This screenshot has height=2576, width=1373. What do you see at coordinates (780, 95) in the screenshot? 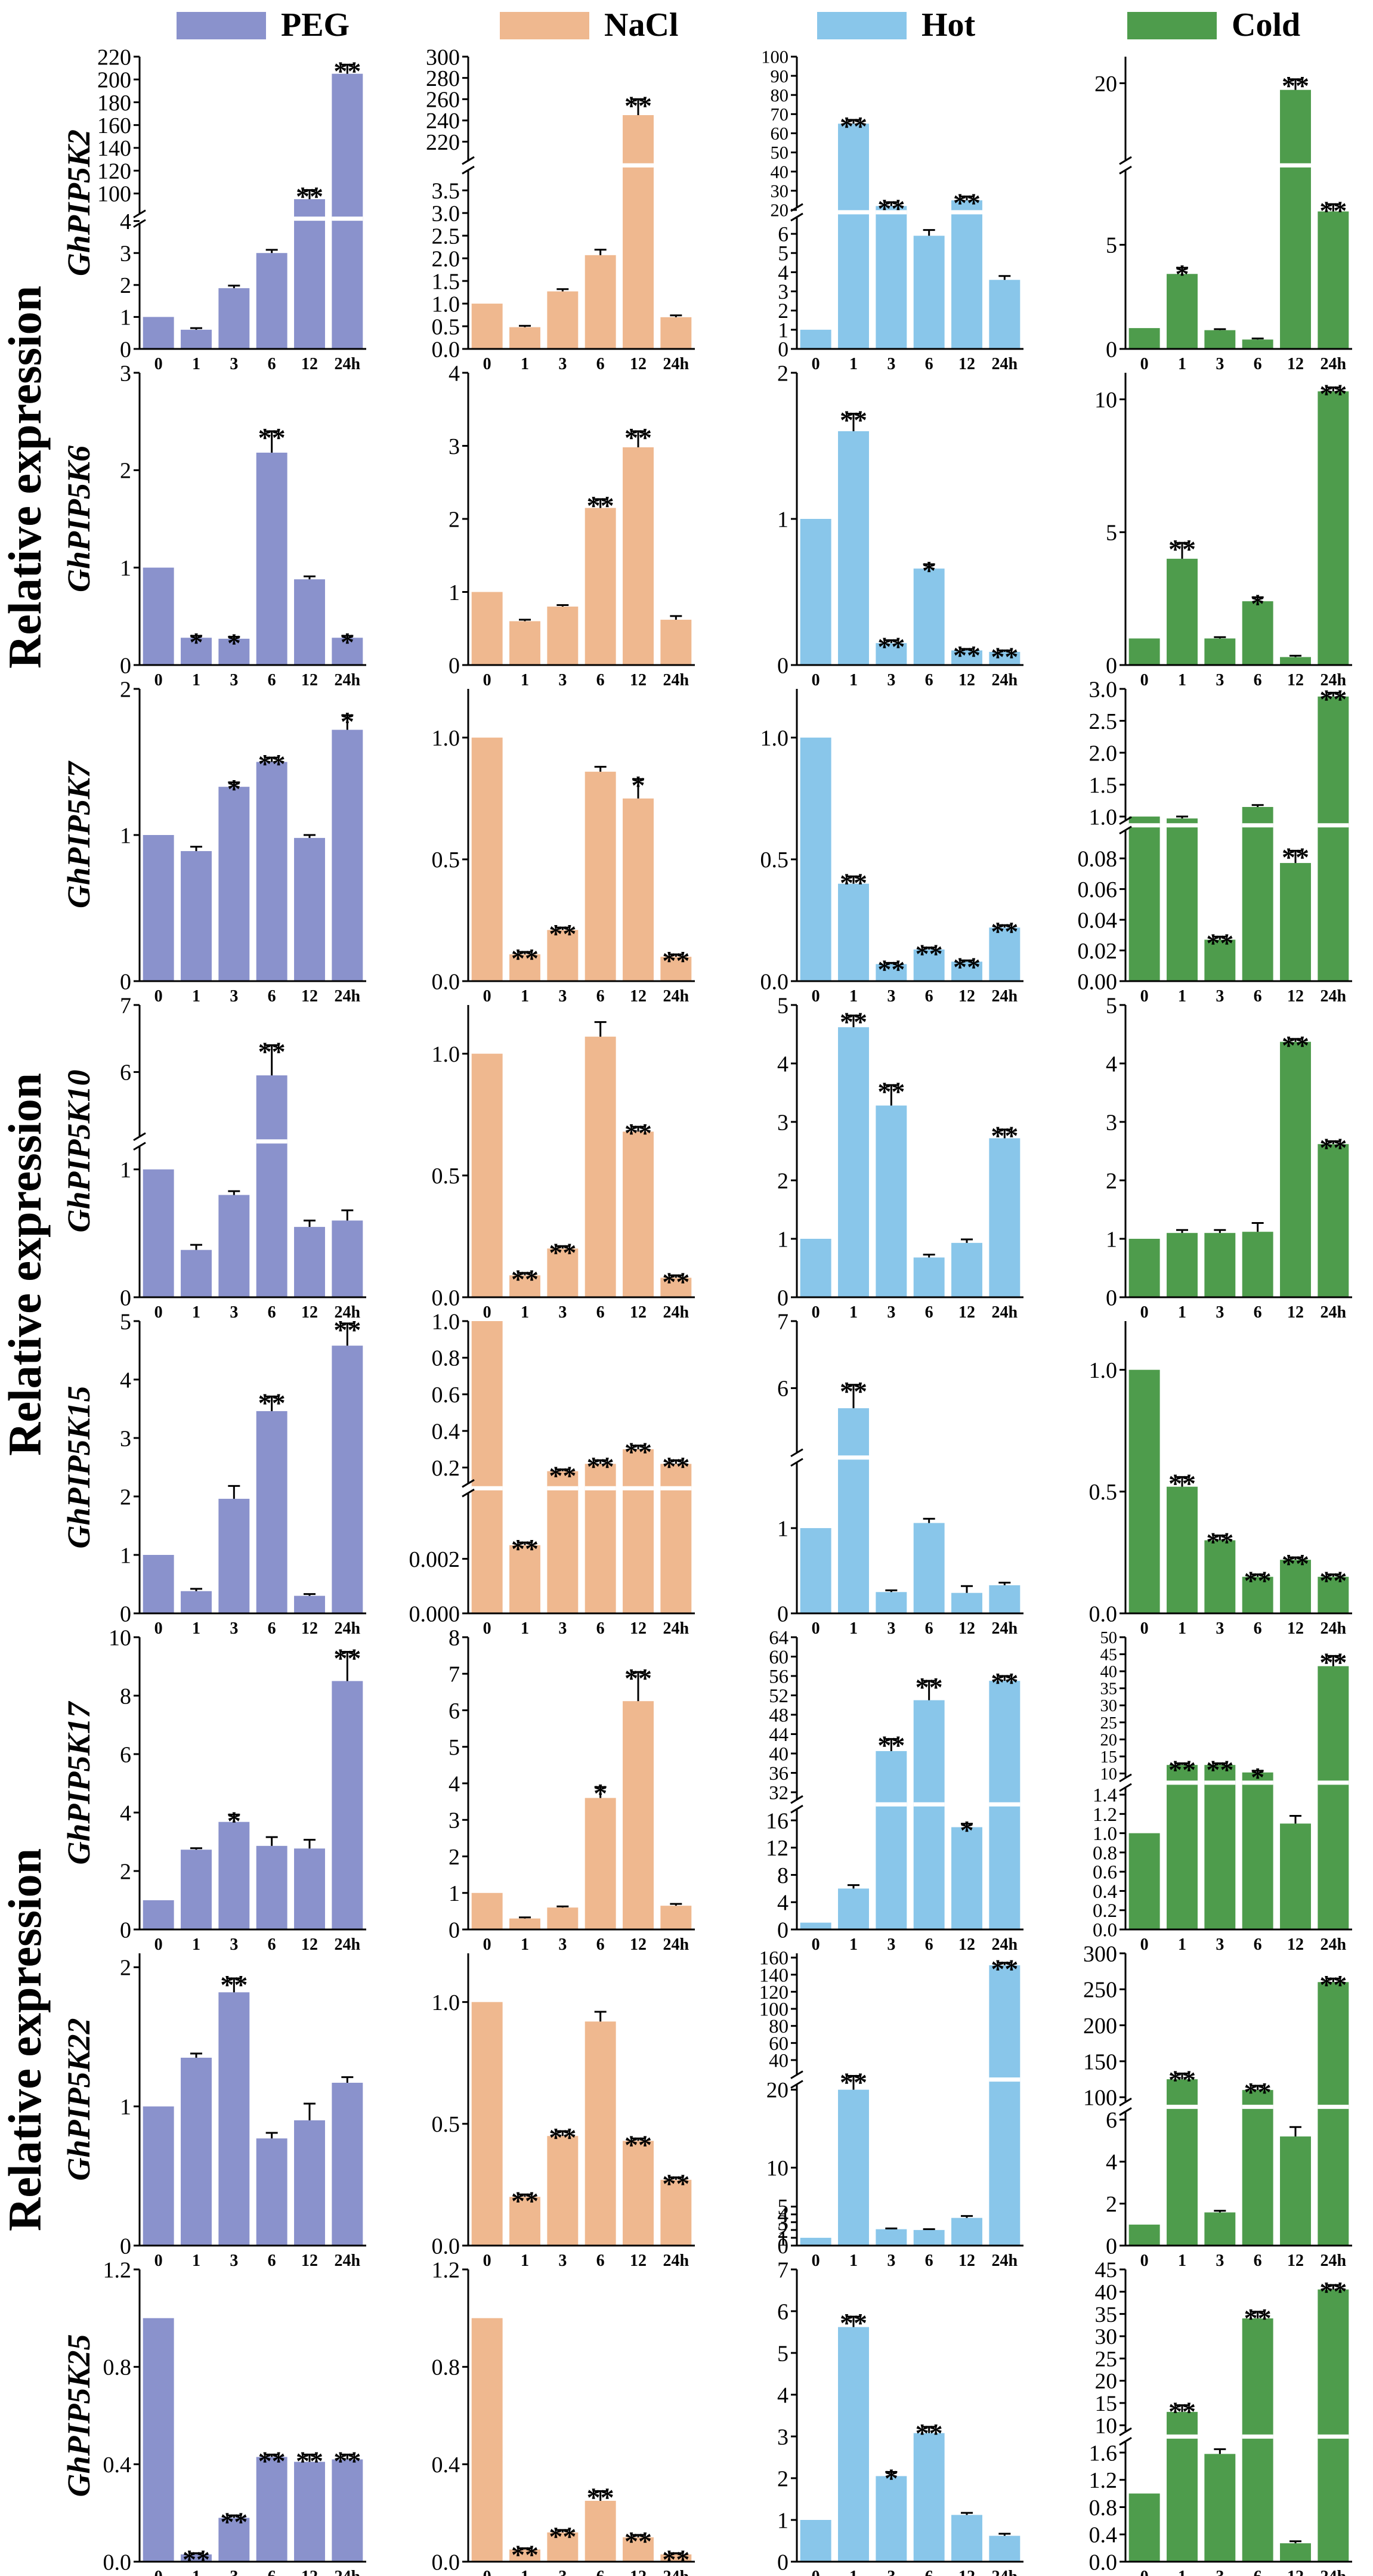
I see `y-tick-label-ghpip5k2-hot: 80` at bounding box center [780, 95].